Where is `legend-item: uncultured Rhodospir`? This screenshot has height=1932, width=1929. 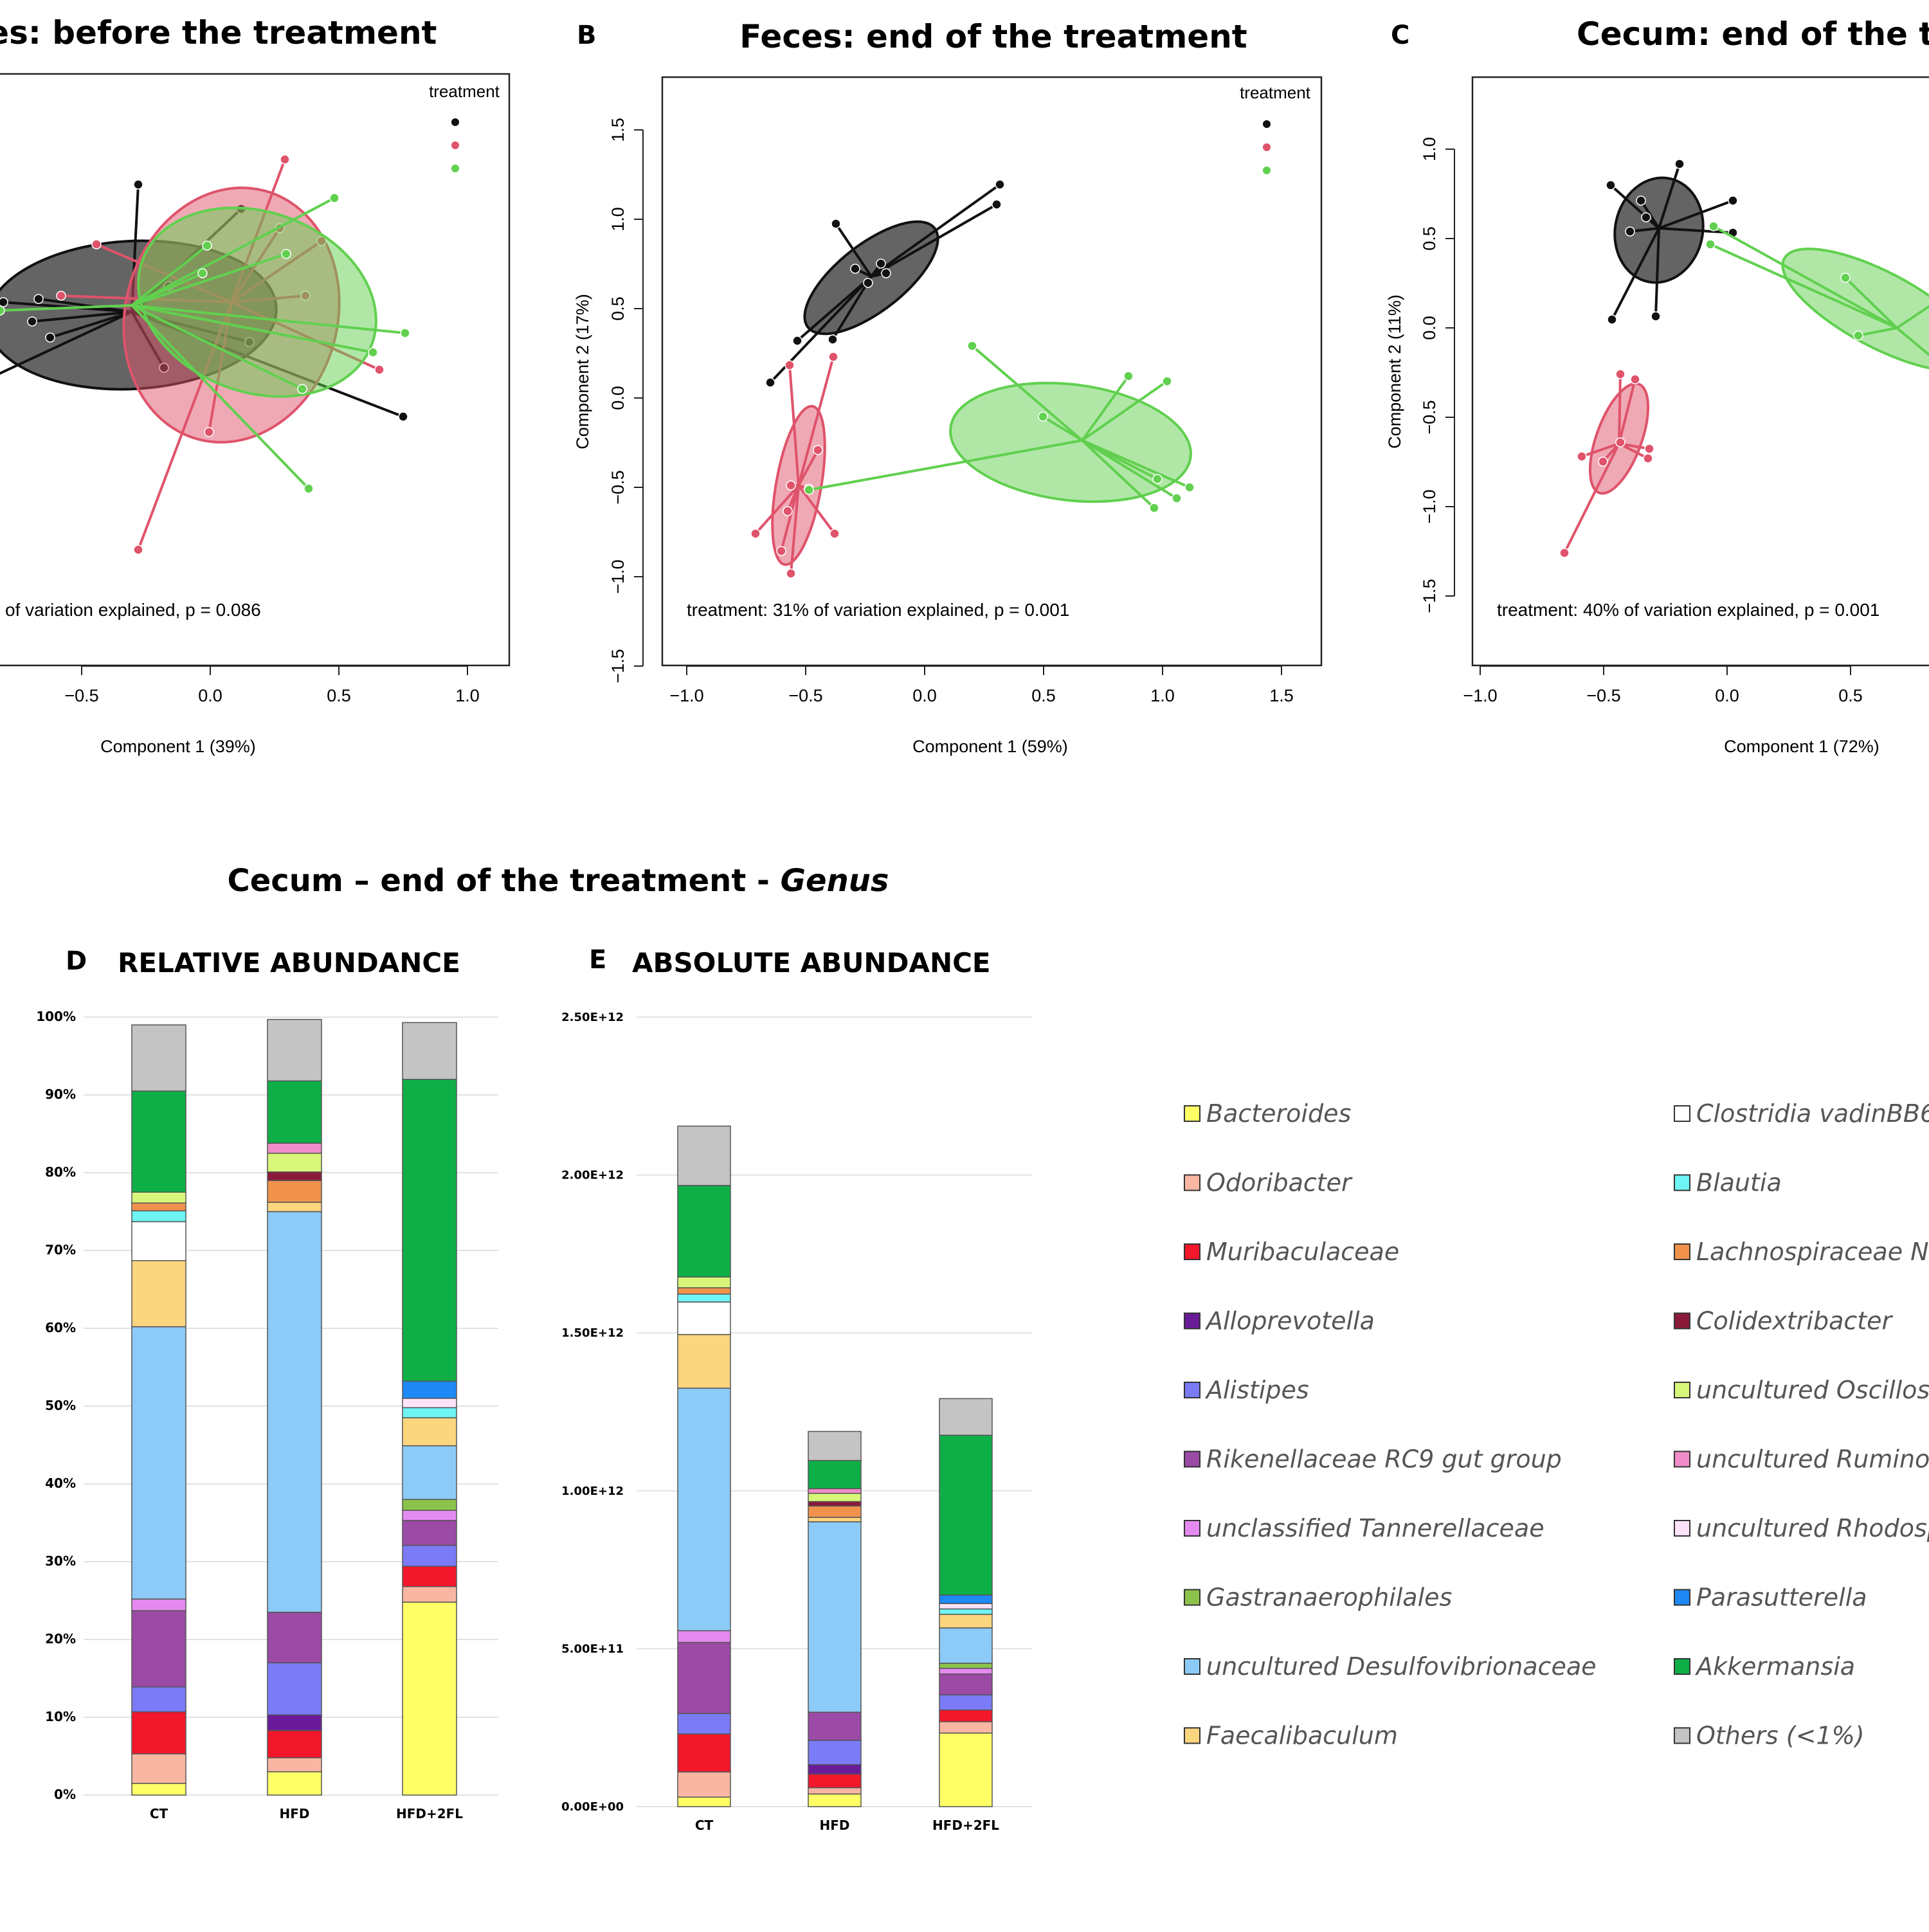
legend-item: uncultured Rhodospir is located at coordinates (1802, 1528).